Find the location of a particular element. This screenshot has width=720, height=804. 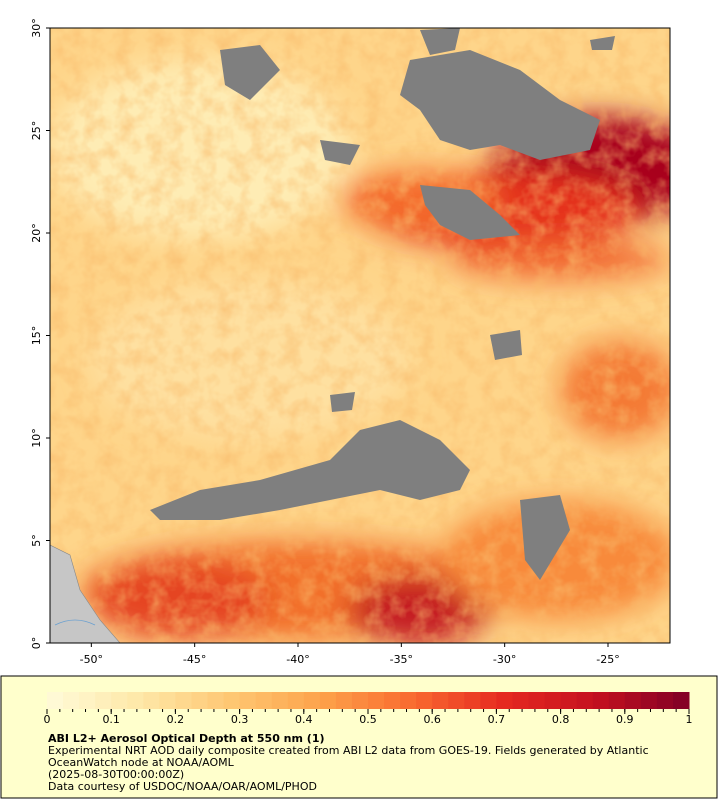

y-tick-label: 20° is located at coordinates (36, 233).